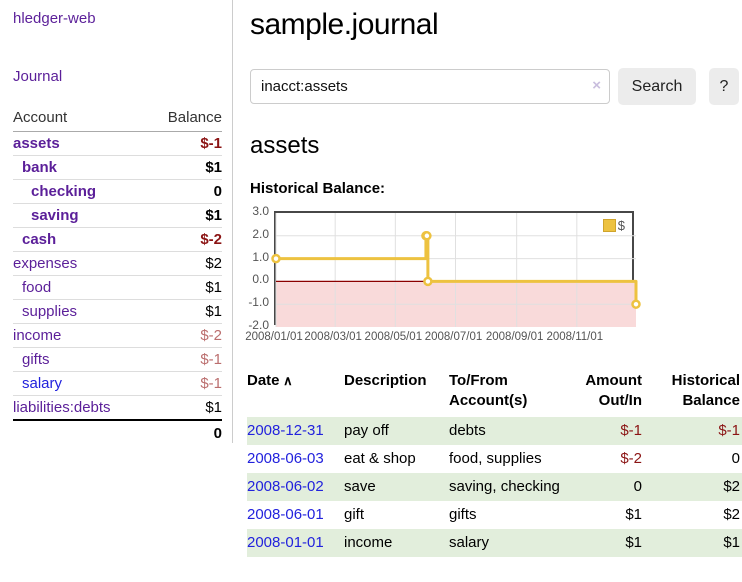  I want to click on account-link: salary, so click(42, 383).